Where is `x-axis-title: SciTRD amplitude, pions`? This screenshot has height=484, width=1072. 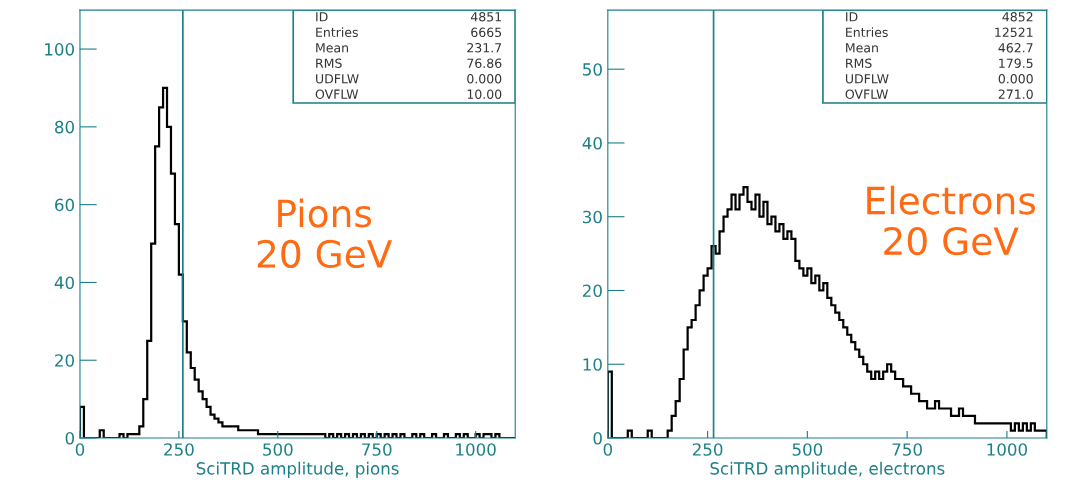
x-axis-title: SciTRD amplitude, pions is located at coordinates (297, 469).